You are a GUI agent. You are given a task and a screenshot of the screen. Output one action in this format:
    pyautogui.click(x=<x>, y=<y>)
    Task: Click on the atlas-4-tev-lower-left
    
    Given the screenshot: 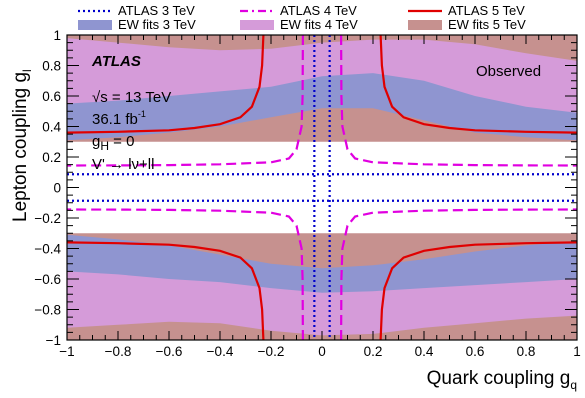 What is the action you would take?
    pyautogui.click(x=185, y=274)
    